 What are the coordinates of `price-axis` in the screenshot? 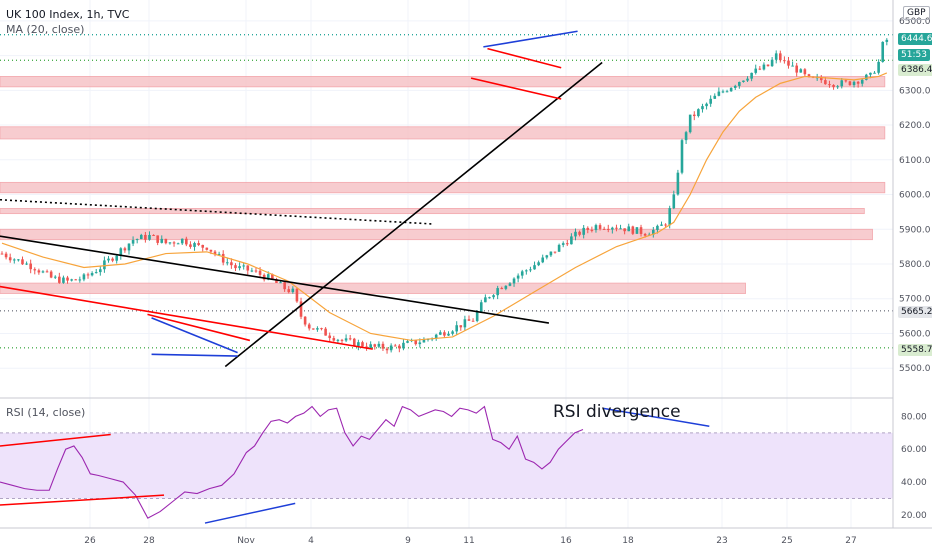 It's located at (912, 275).